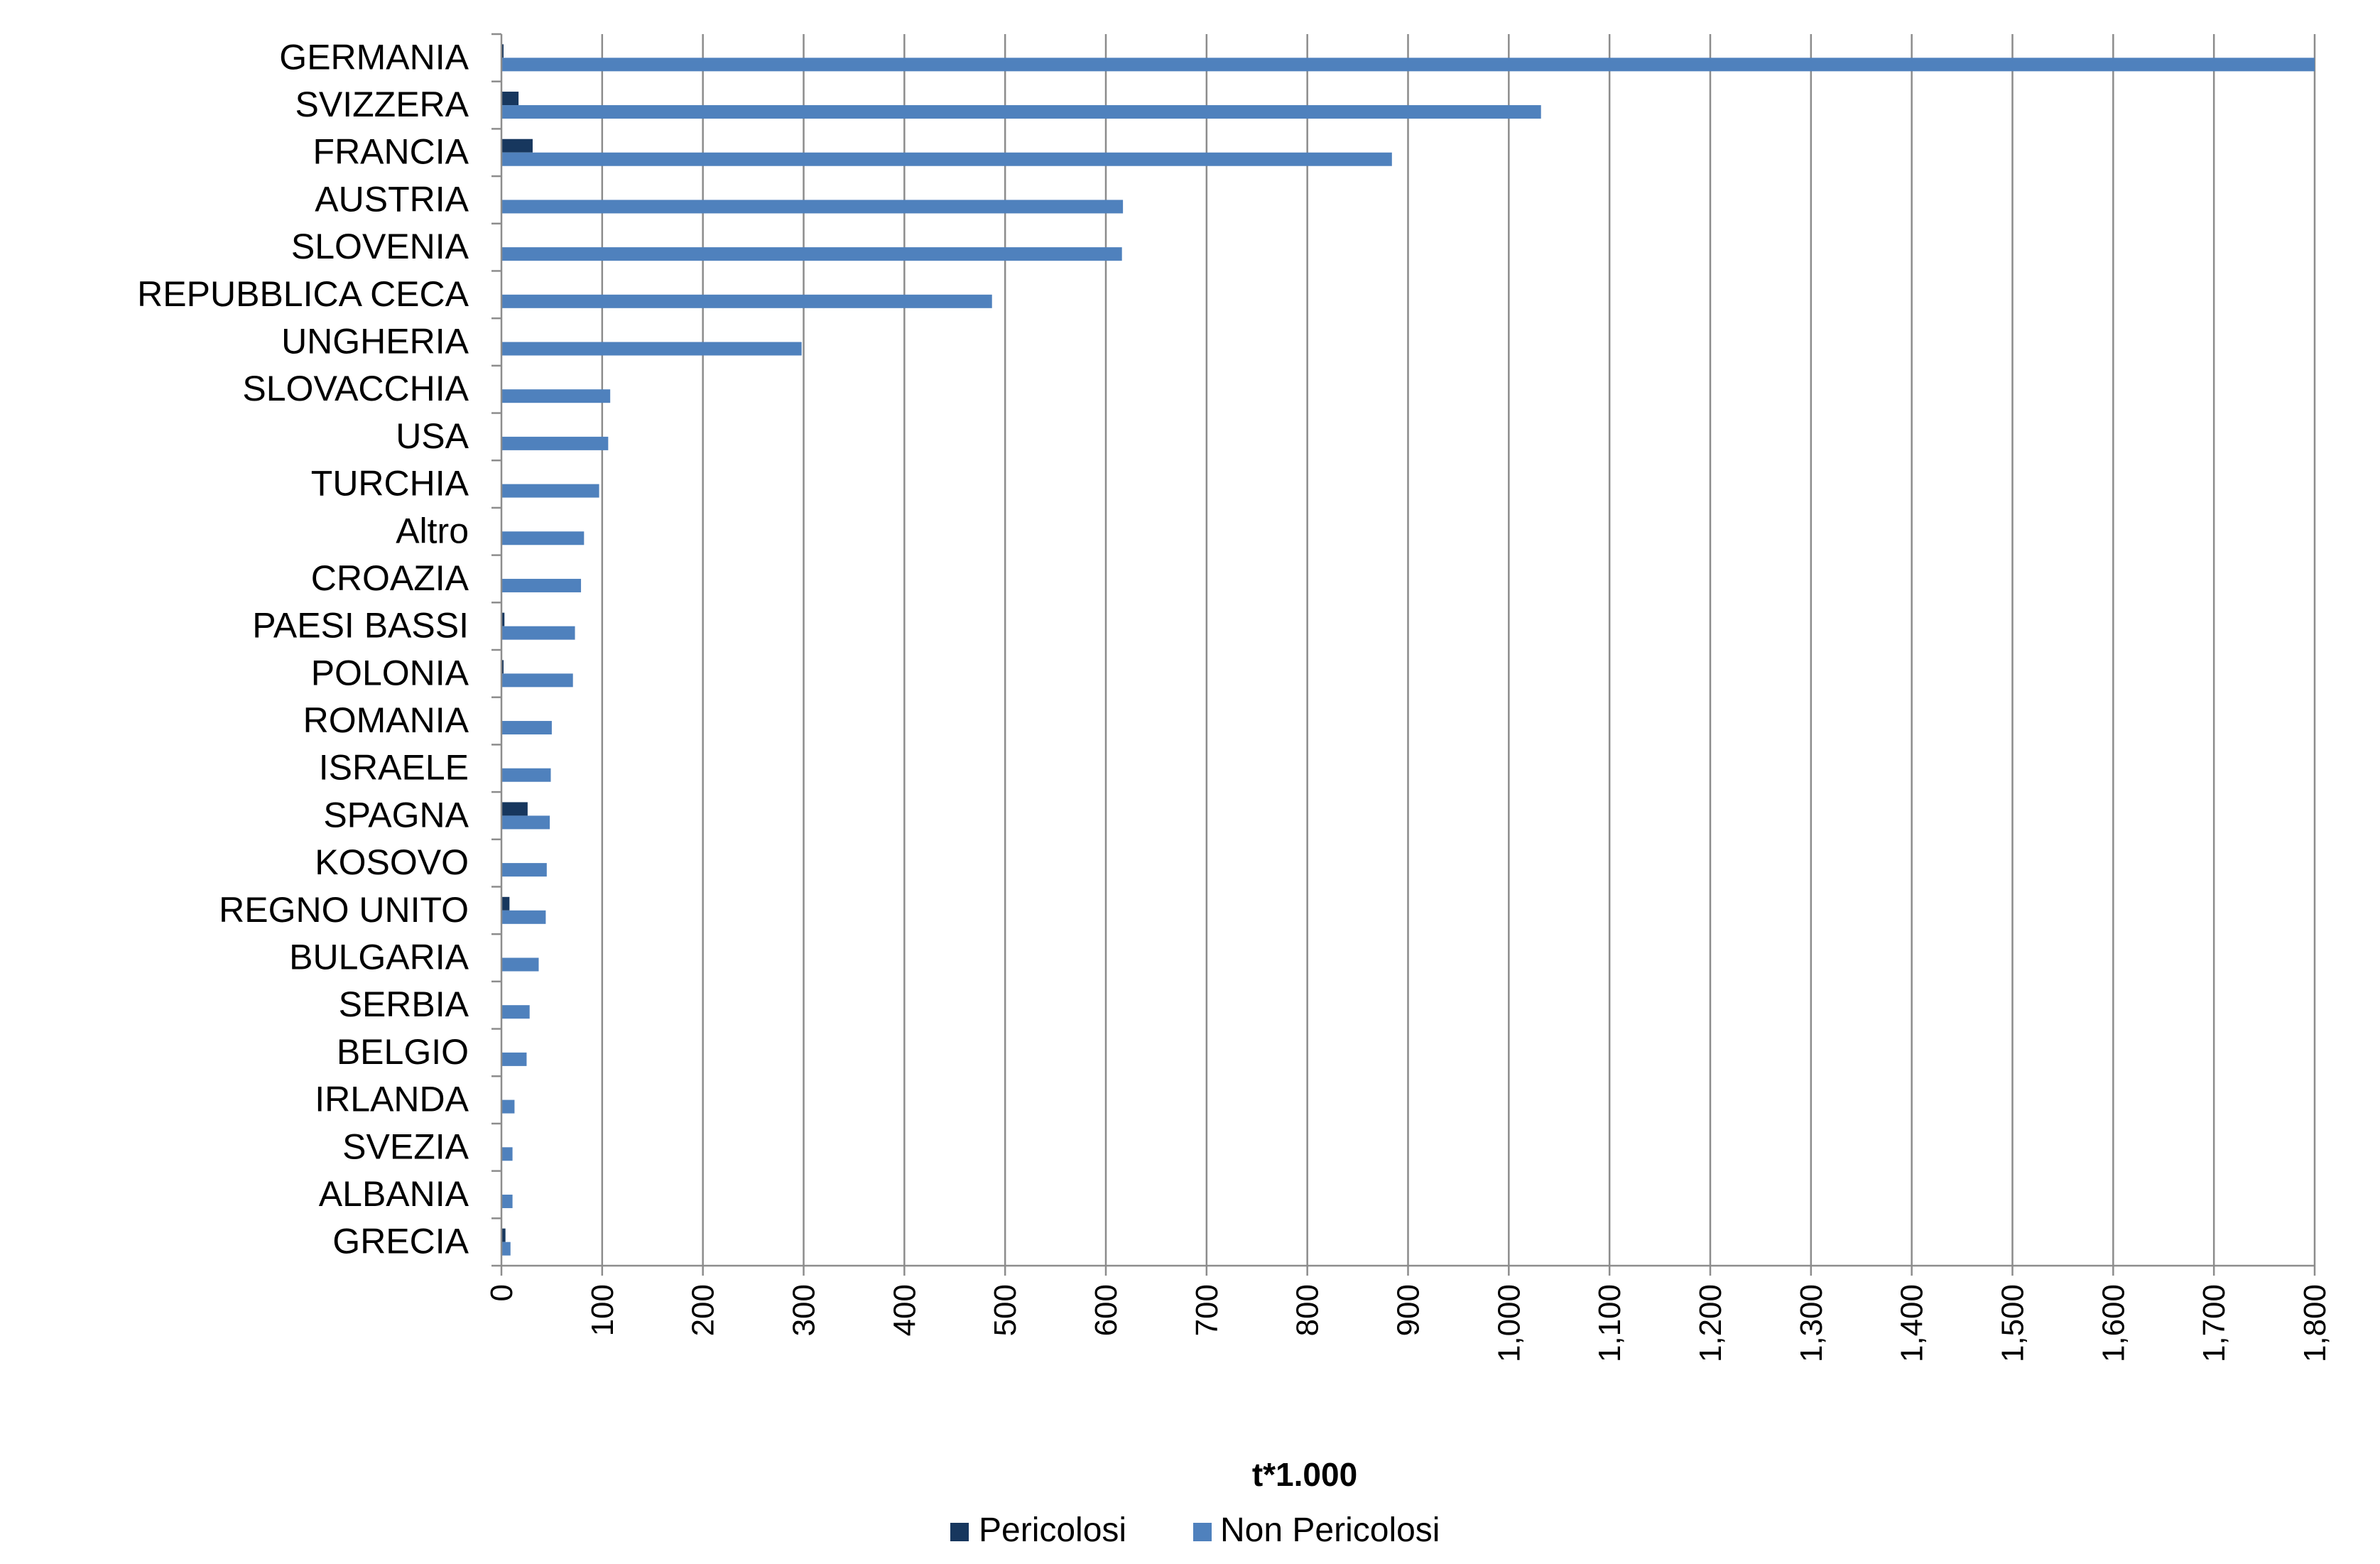 This screenshot has height=1564, width=2380. What do you see at coordinates (1913, 1323) in the screenshot?
I see `x-tick-label: 1,400` at bounding box center [1913, 1323].